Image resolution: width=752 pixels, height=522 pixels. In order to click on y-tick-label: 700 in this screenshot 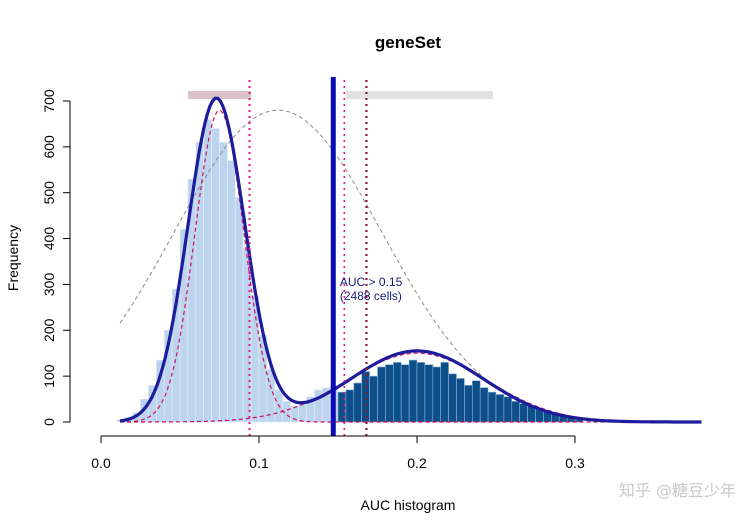, I will do `click(49, 101)`.